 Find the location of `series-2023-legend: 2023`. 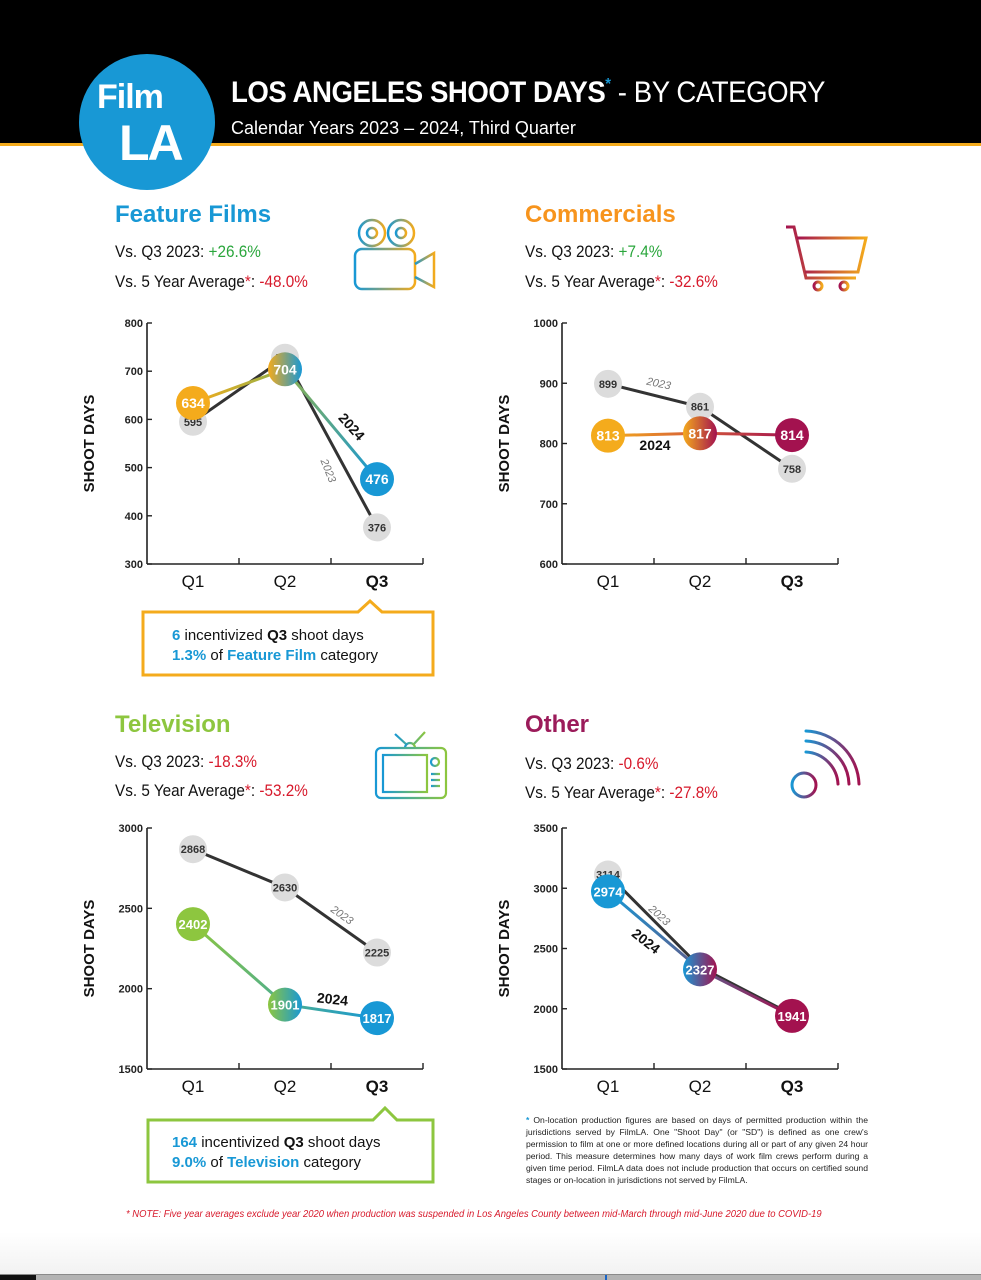

series-2023-legend: 2023 is located at coordinates (341, 915).